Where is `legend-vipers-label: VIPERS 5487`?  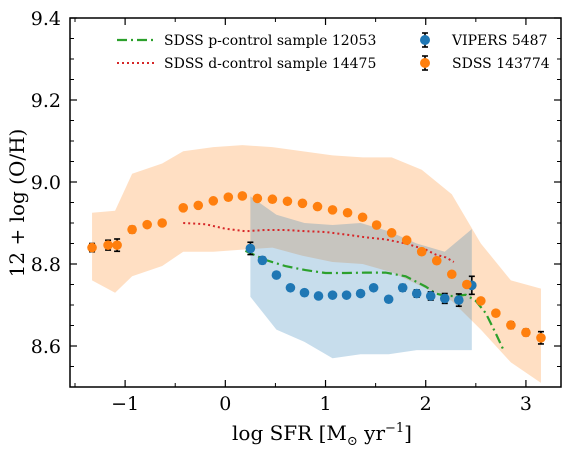 legend-vipers-label: VIPERS 5487 is located at coordinates (499, 41).